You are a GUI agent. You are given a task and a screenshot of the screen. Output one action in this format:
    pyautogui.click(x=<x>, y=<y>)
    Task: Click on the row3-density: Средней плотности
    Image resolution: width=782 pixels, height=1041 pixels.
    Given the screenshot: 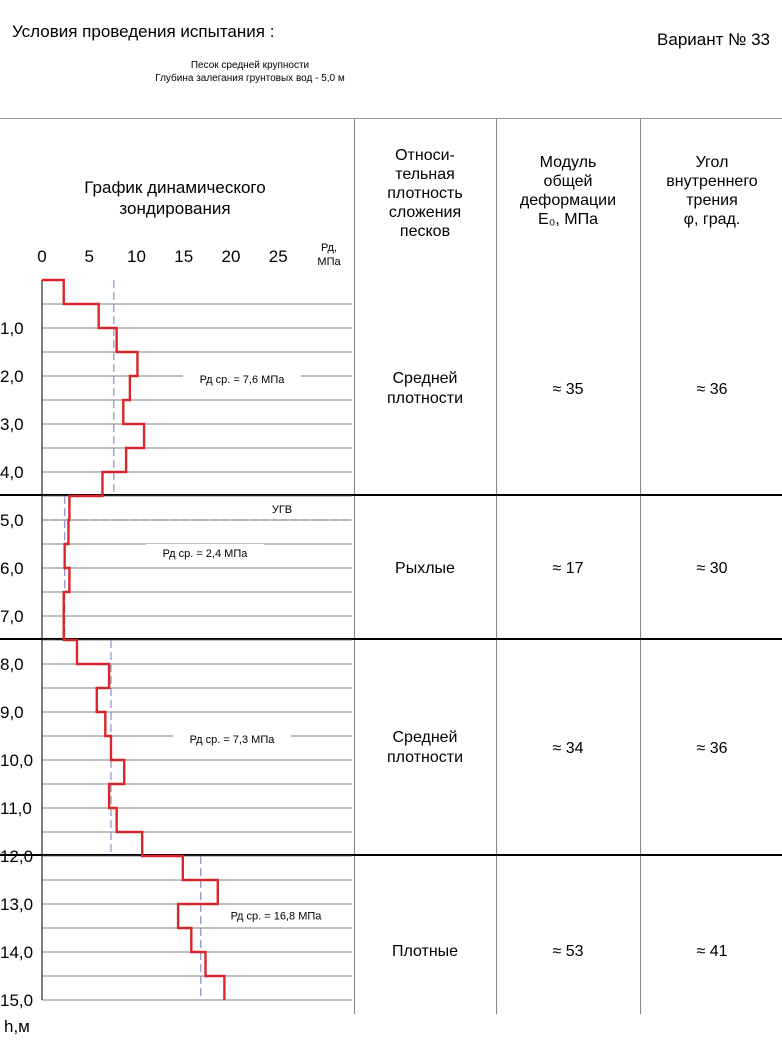 What is the action you would take?
    pyautogui.click(x=425, y=747)
    